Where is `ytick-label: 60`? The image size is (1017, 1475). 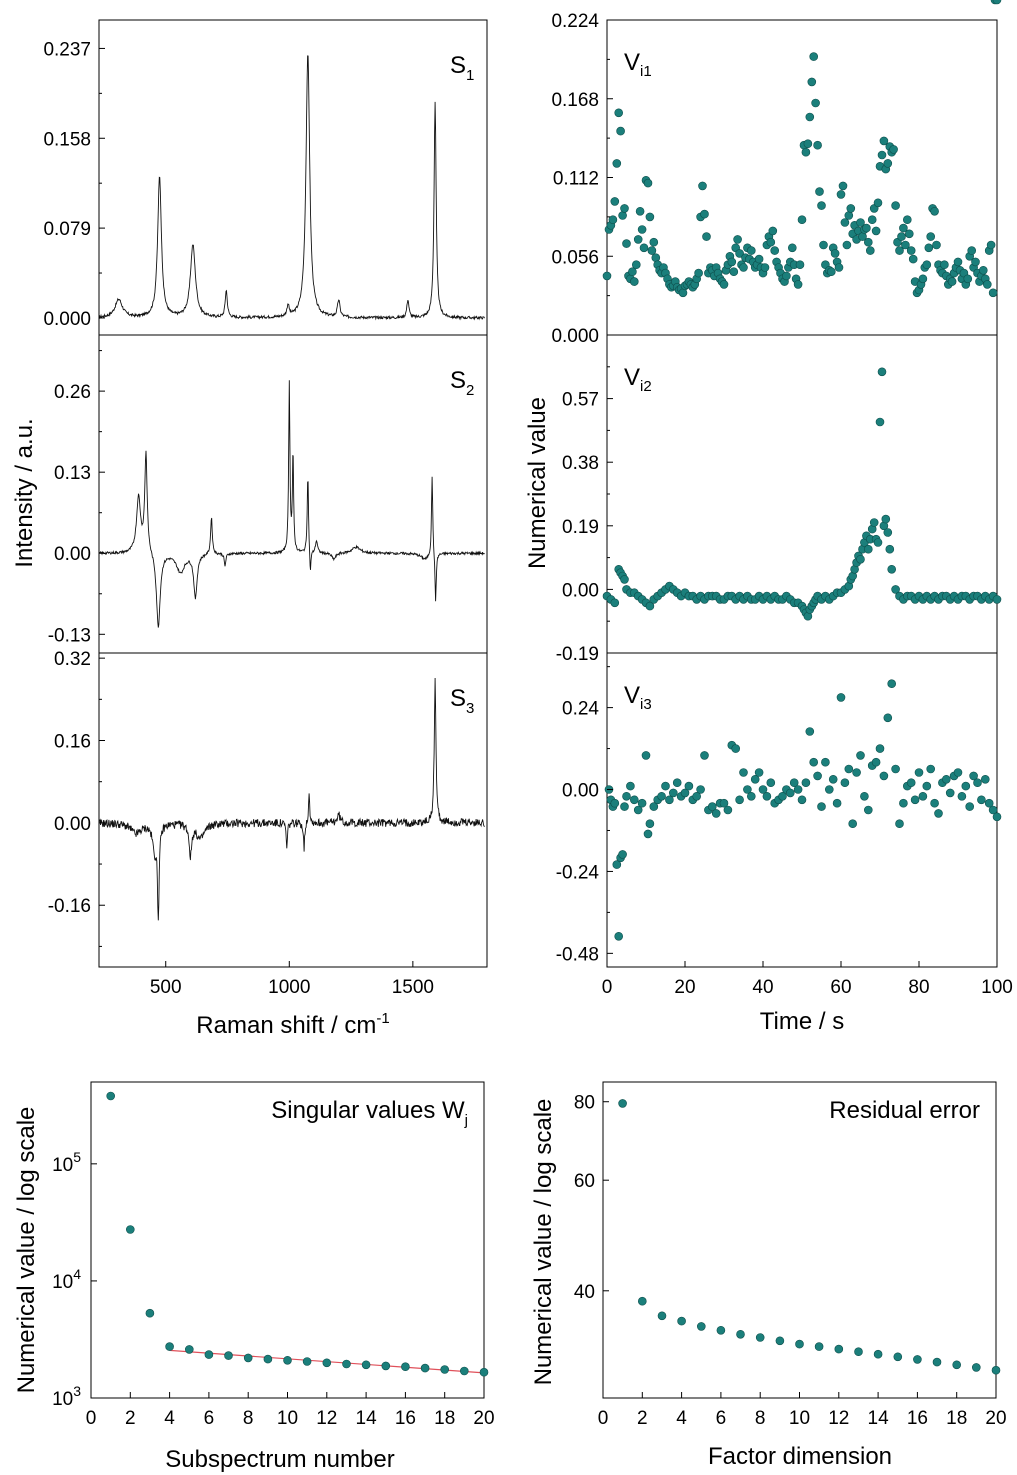
ytick-label: 60 is located at coordinates (584, 1181).